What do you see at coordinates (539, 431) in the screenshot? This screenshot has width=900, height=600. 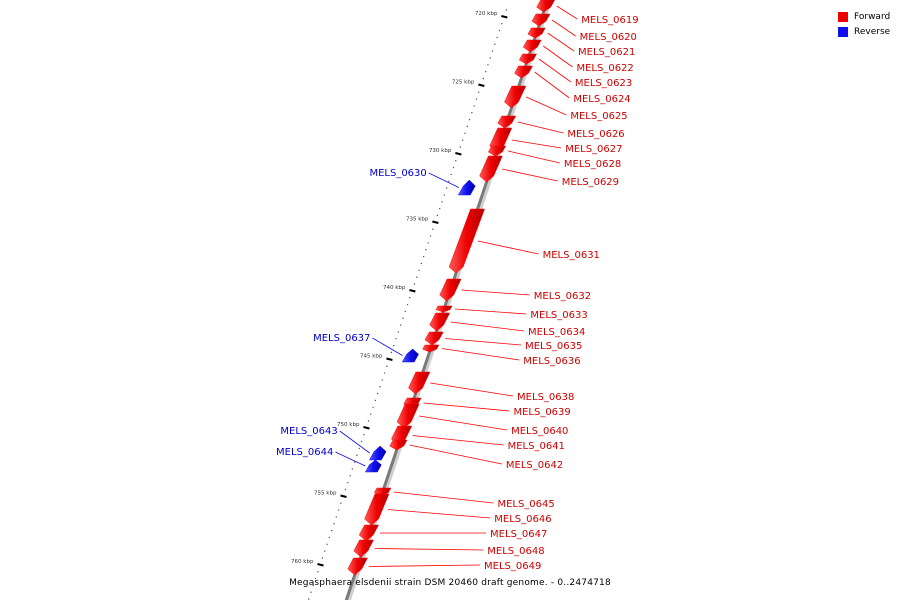 I see `label-MELS_0640: MELS_0640` at bounding box center [539, 431].